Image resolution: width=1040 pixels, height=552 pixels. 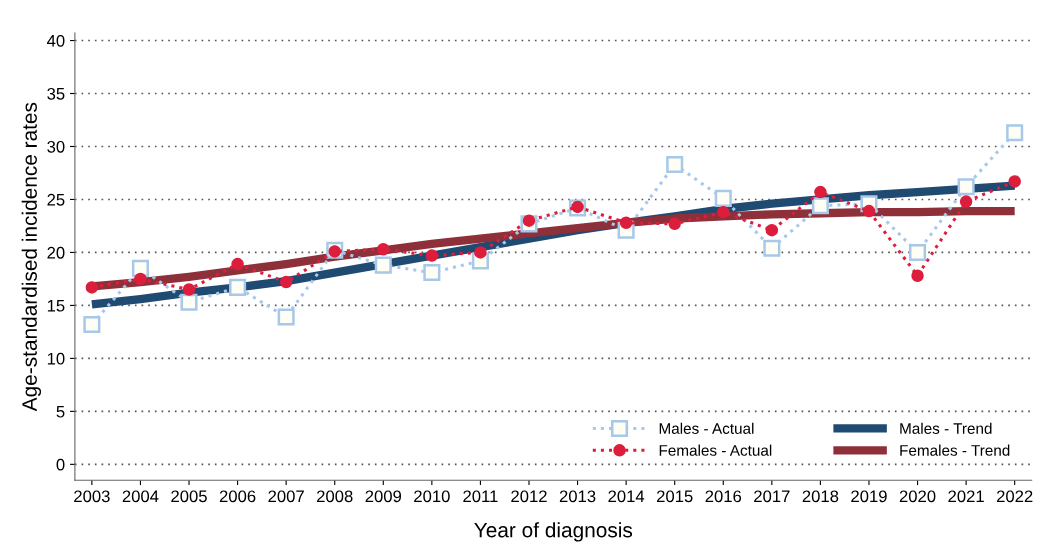 I want to click on x-tick-label: 2005, so click(x=189, y=496).